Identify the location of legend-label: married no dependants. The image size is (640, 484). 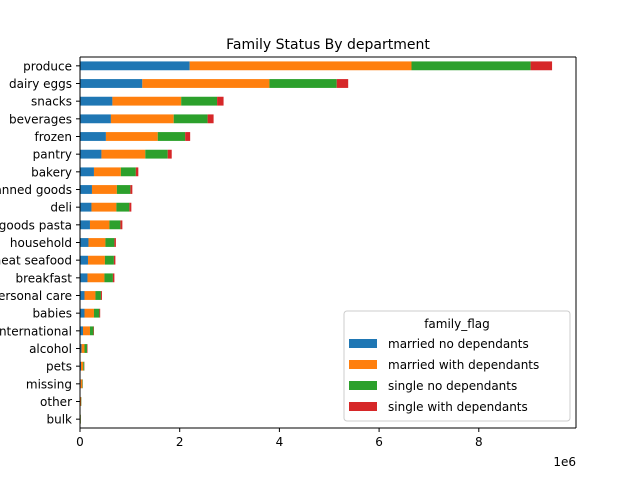
(458, 344).